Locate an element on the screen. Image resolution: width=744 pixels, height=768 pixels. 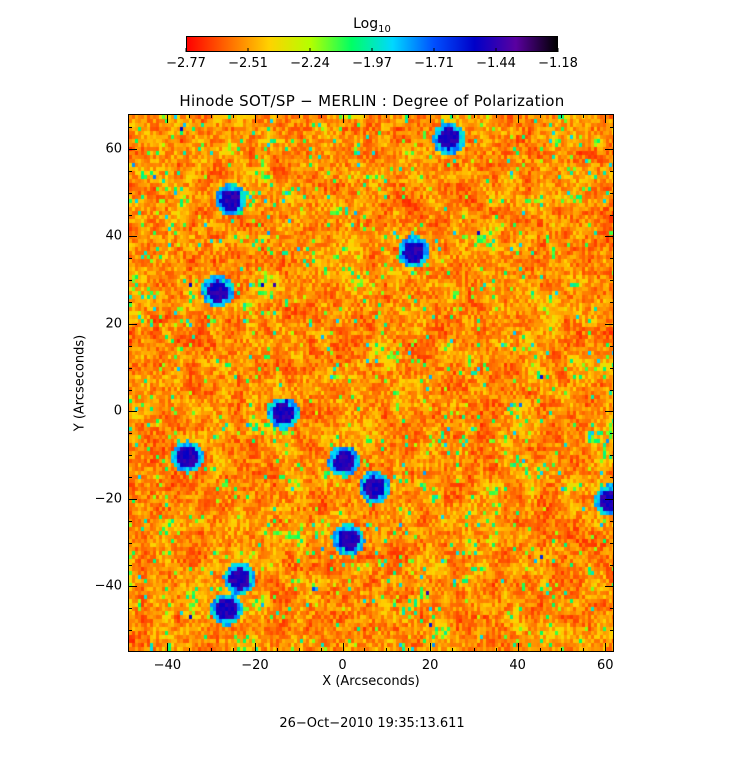
colorbar-tick-label: −1.18 is located at coordinates (558, 63).